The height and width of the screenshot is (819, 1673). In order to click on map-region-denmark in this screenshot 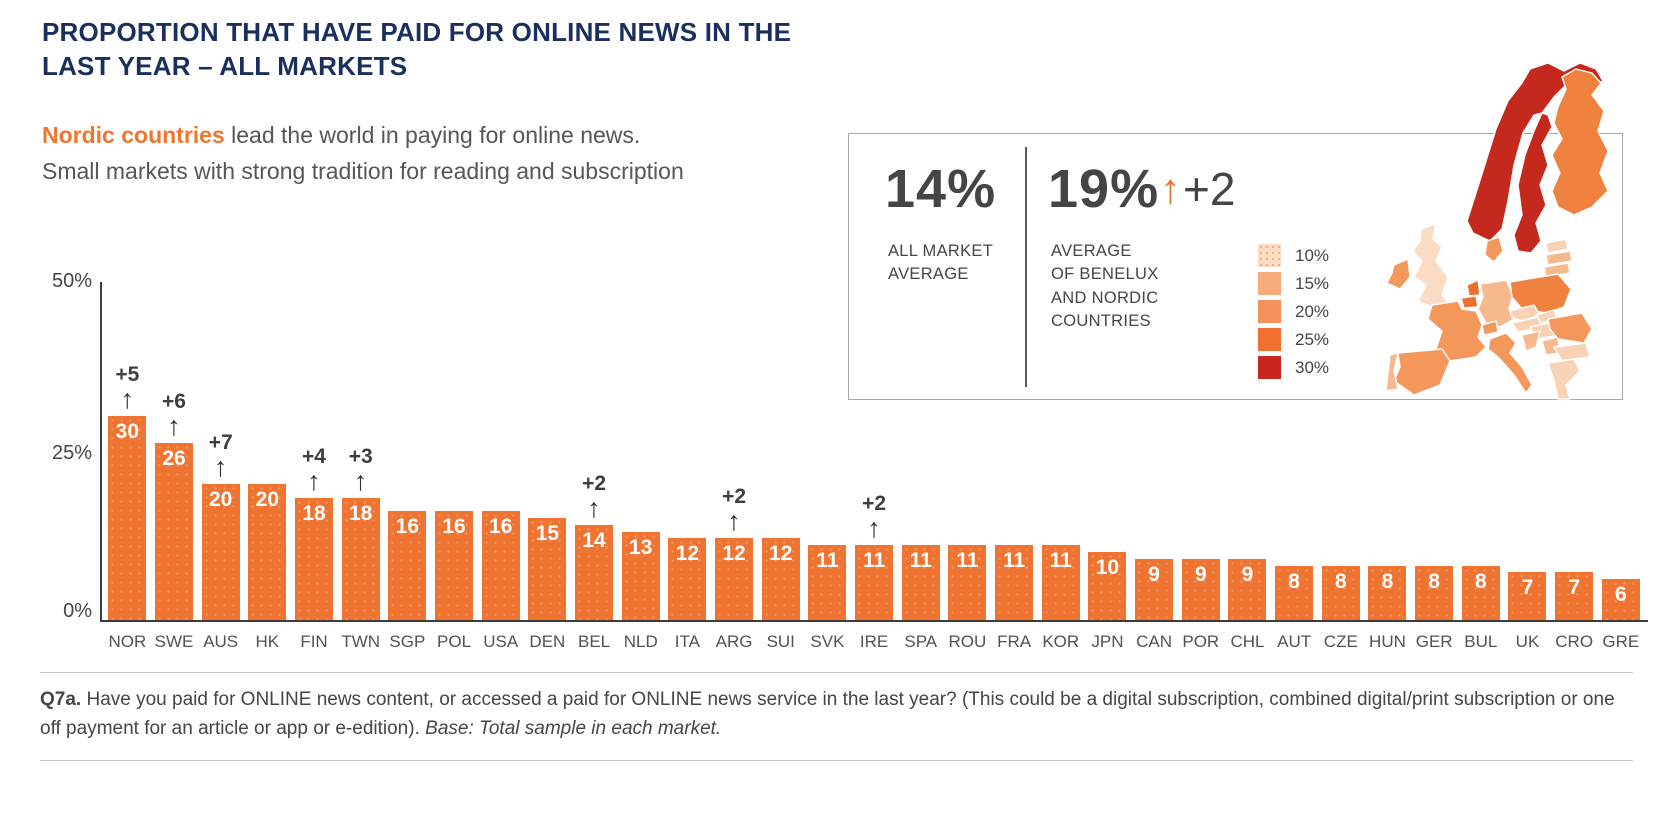, I will do `click(1494, 249)`.